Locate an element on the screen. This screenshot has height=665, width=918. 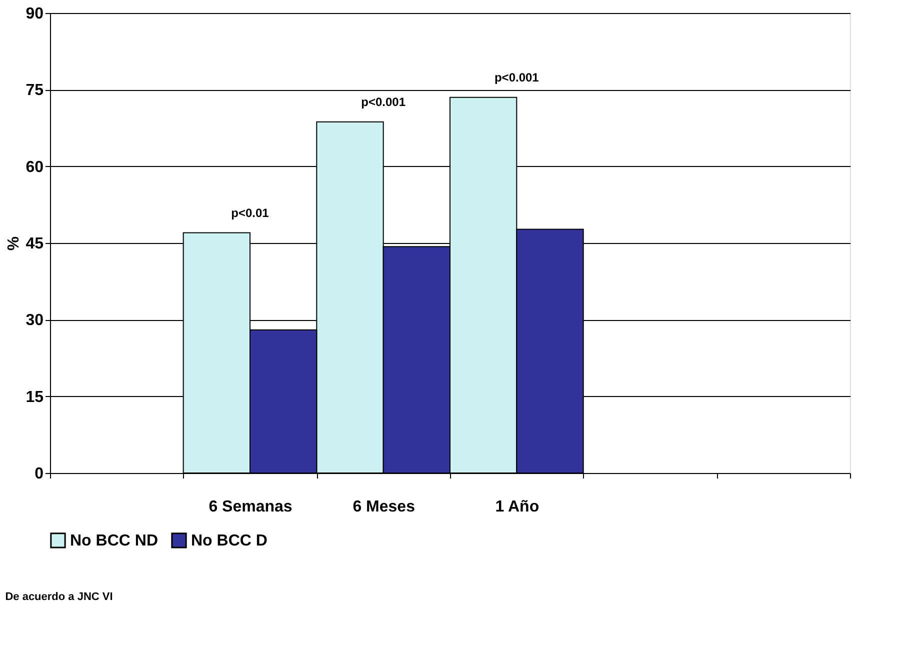
y-tick-label: 45 is located at coordinates (35, 244).